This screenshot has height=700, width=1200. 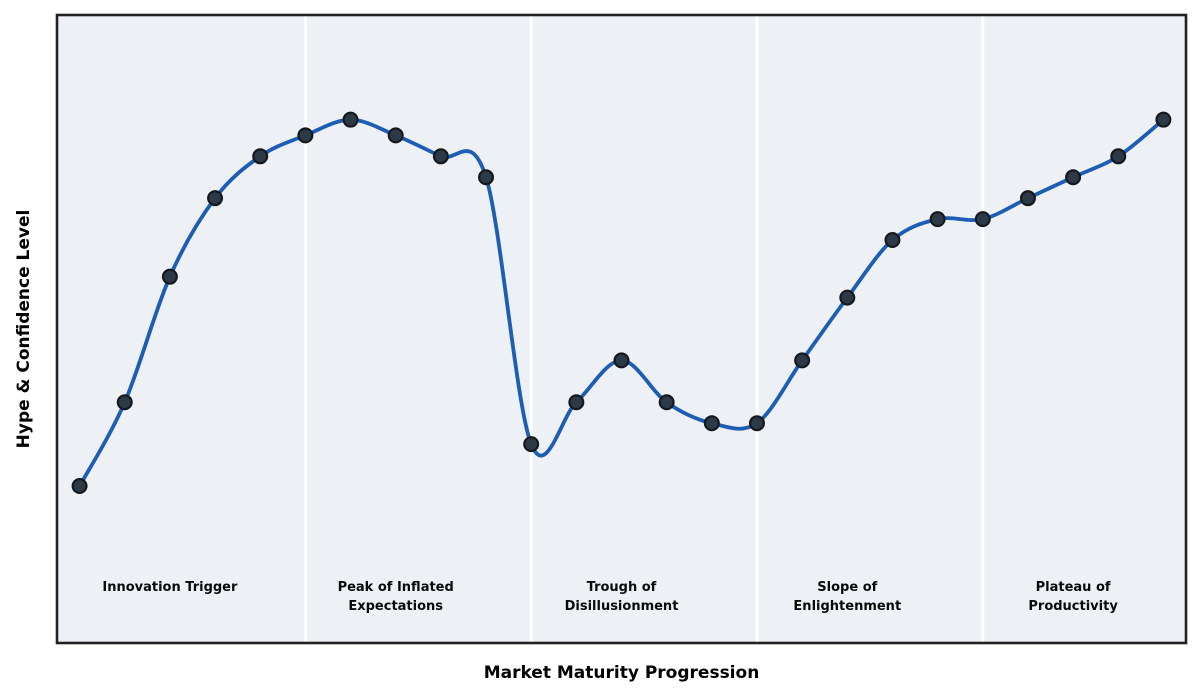 I want to click on phase-label-line: Plateau of, so click(x=1073, y=587).